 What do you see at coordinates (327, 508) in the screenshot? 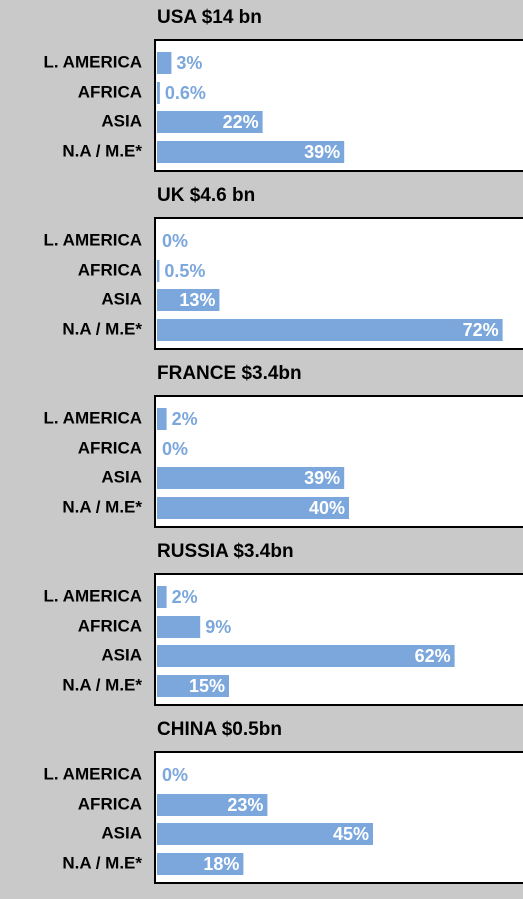
I see `value-label: 40%` at bounding box center [327, 508].